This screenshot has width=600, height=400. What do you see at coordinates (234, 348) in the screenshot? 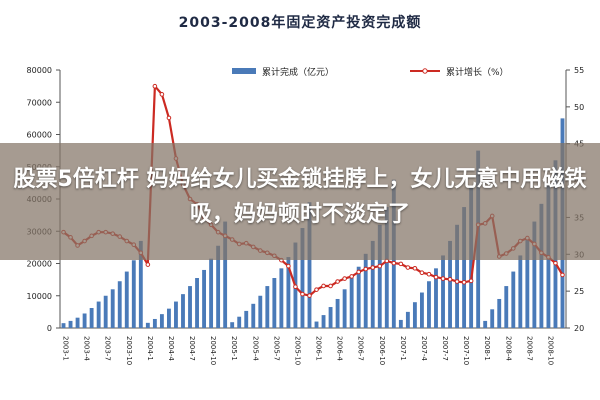
I see `x-tick-label: 2005-1` at bounding box center [234, 348].